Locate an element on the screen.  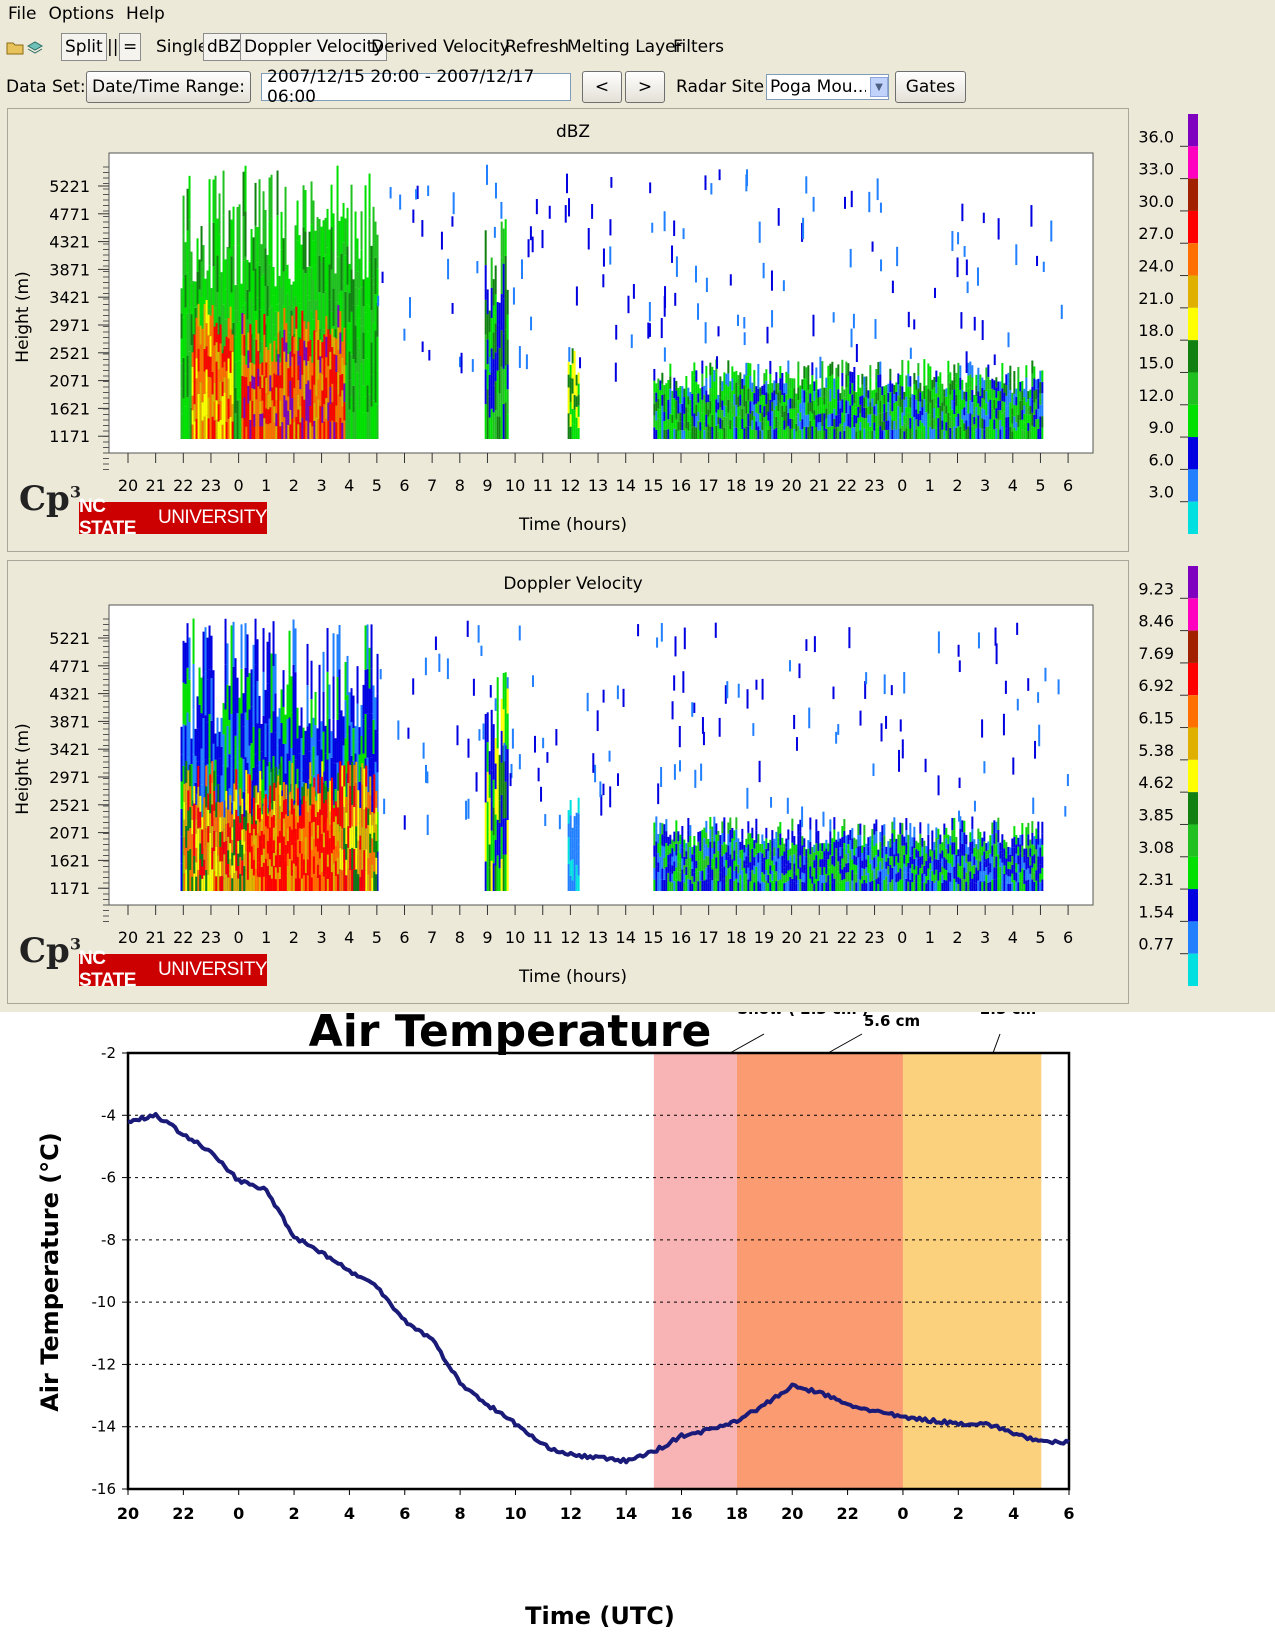
chevron-down-icon: ▼ is located at coordinates (879, 87).